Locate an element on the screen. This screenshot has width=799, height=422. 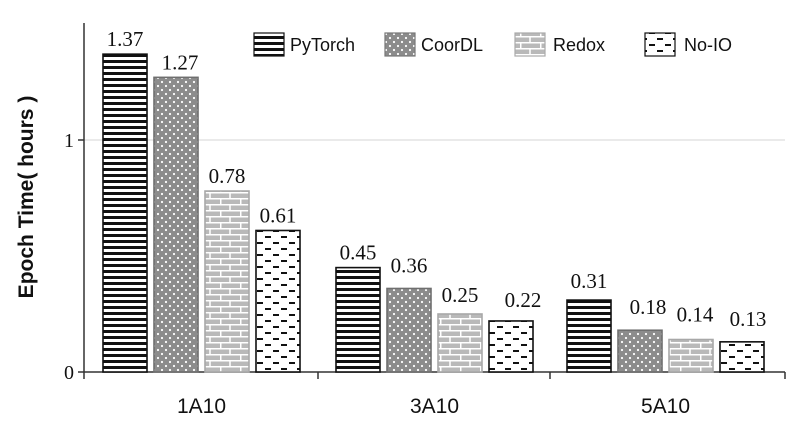
legend-item-coordl: CoorDL is located at coordinates (433, 44).